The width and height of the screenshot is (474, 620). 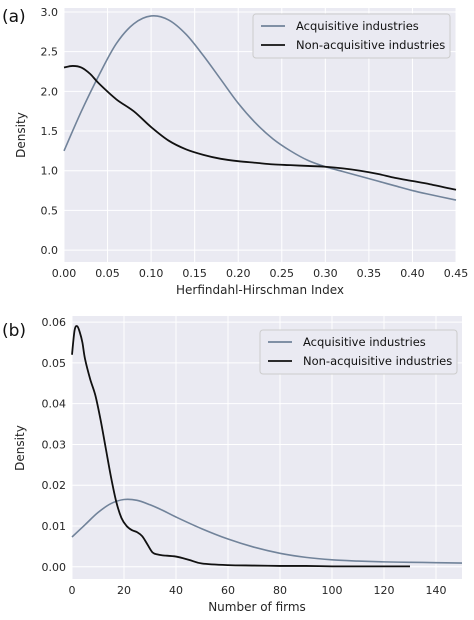 What do you see at coordinates (436, 590) in the screenshot?
I see `x-tick-label-b: 140` at bounding box center [436, 590].